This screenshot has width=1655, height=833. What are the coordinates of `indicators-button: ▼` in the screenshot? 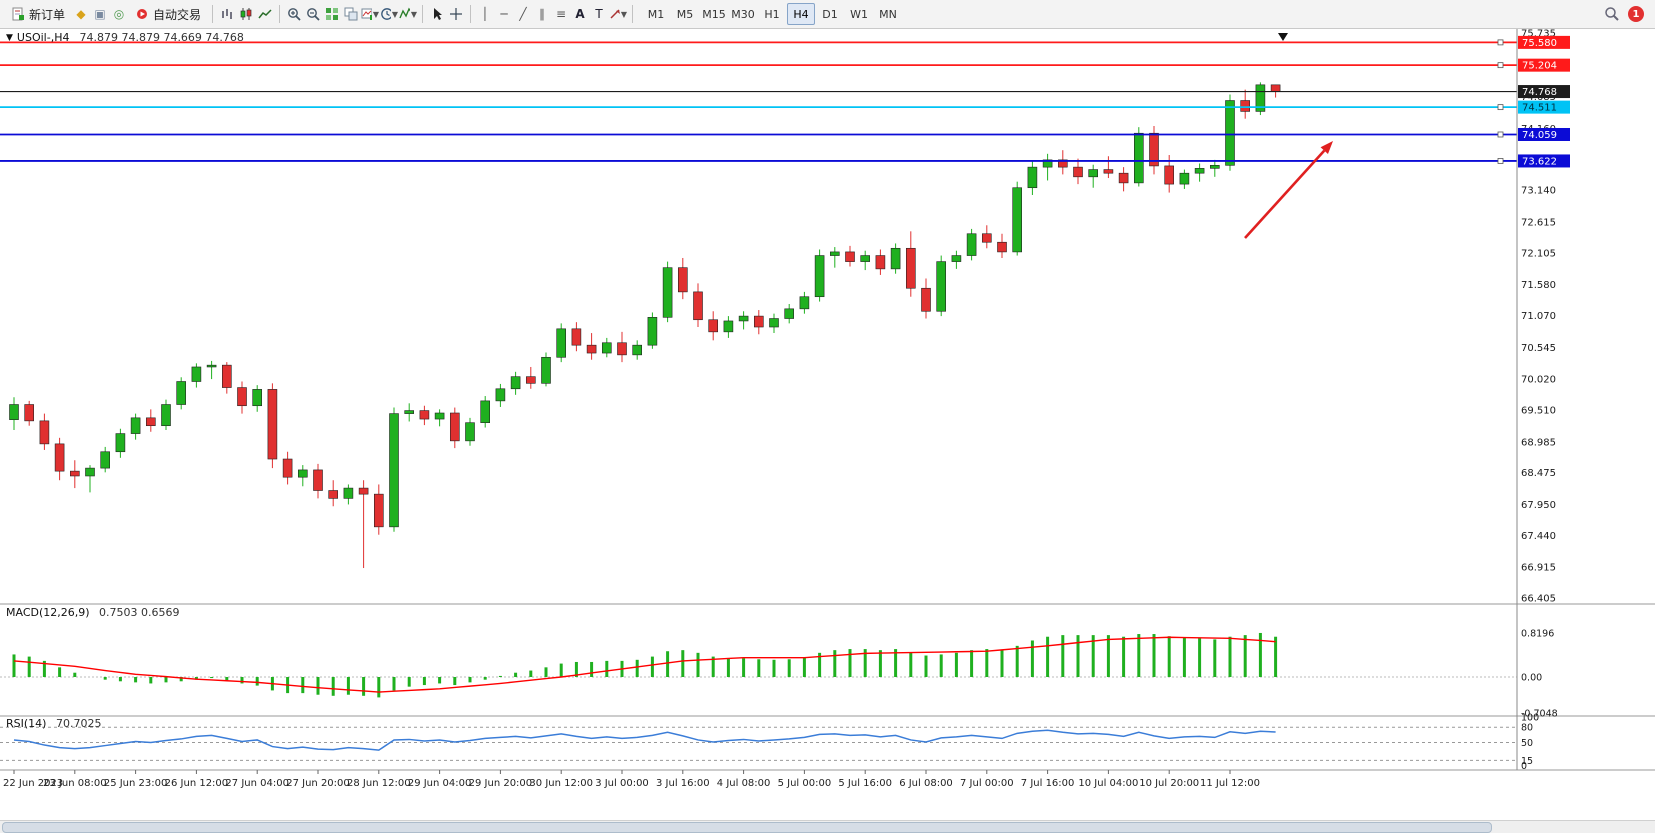 It's located at (408, 14).